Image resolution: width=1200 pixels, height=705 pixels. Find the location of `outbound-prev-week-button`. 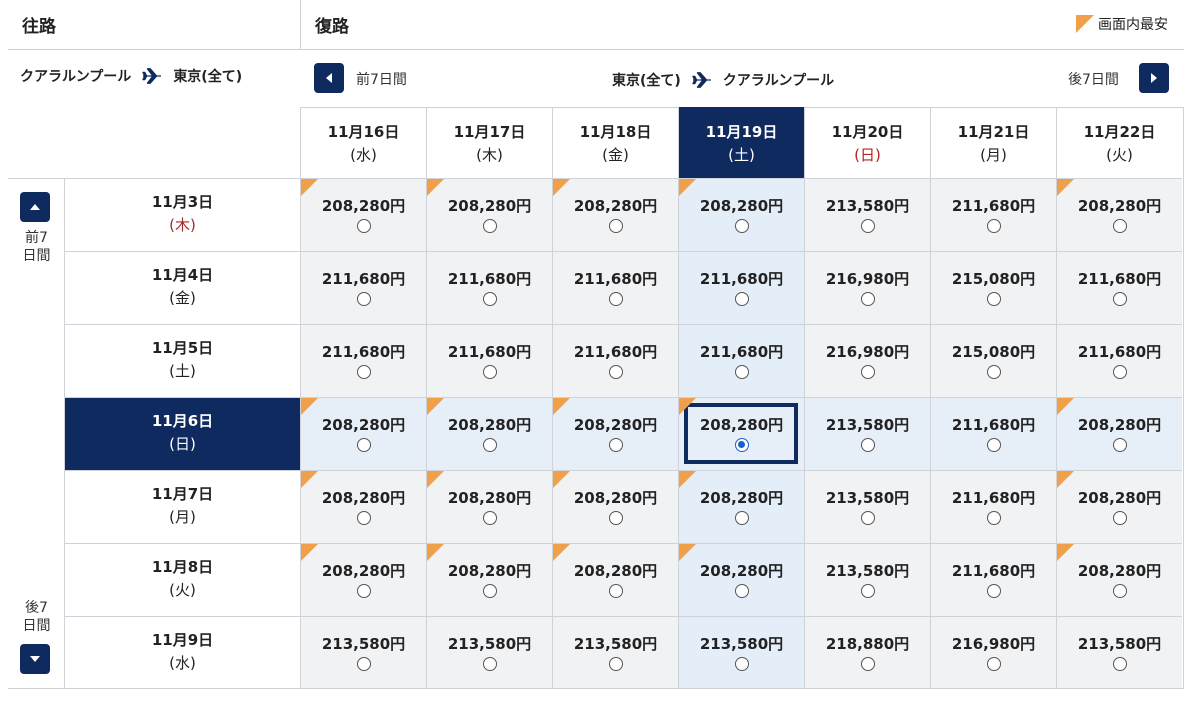

outbound-prev-week-button is located at coordinates (35, 207).